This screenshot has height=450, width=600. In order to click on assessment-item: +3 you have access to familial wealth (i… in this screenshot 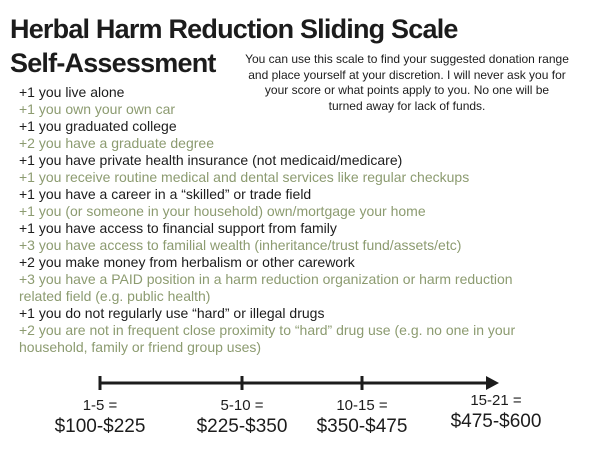, I will do `click(240, 245)`.